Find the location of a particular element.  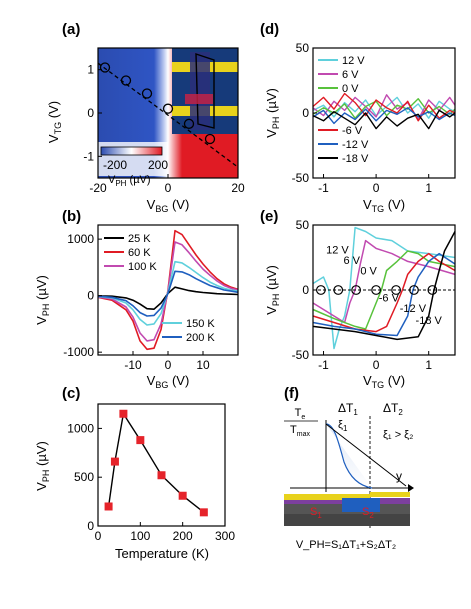

temperature-ratio-numerator: Te is located at coordinates (300, 414).